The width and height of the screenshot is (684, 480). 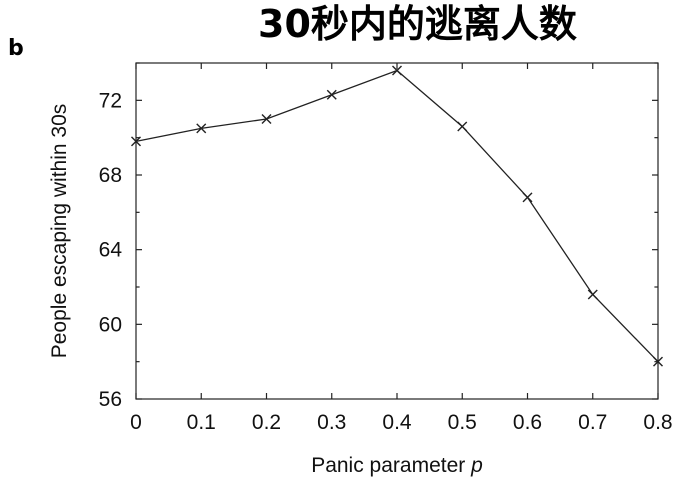 What do you see at coordinates (266, 422) in the screenshot?
I see `x-tick-label: 0.2` at bounding box center [266, 422].